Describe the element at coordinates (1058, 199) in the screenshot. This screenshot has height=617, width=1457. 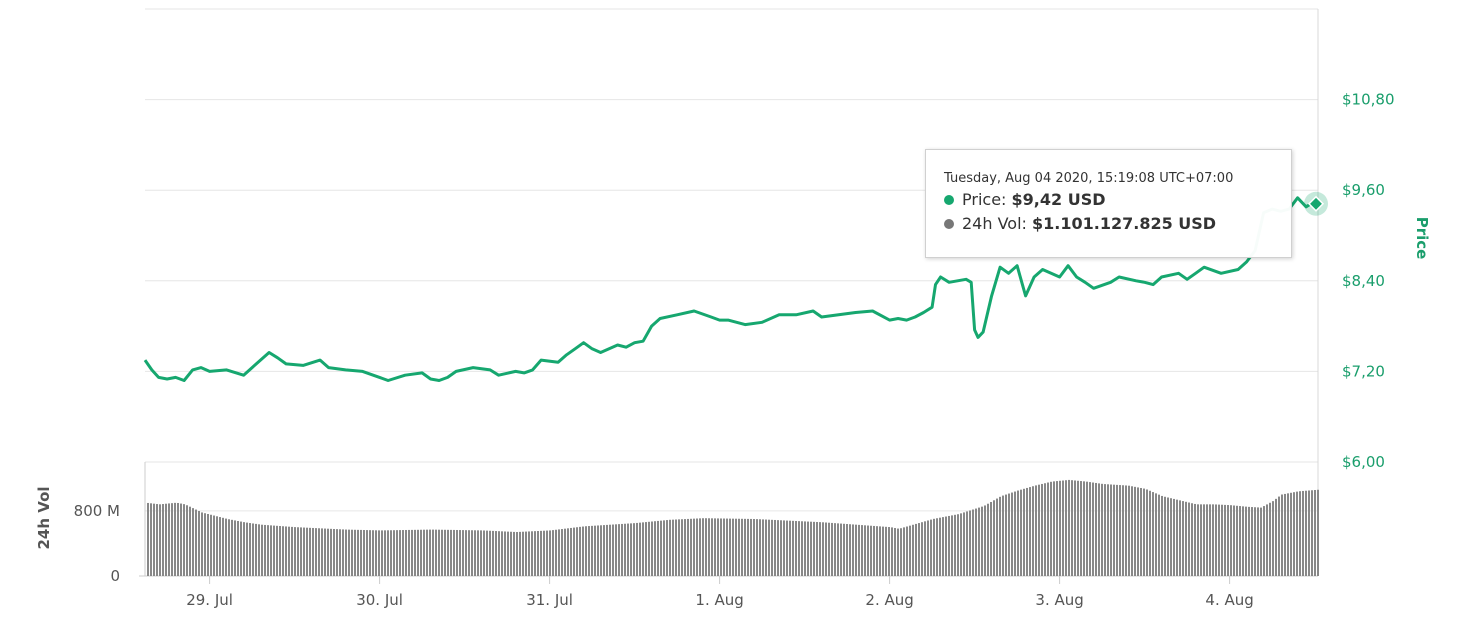
I see `tooltip-price-value: $9,42 USD` at that location.